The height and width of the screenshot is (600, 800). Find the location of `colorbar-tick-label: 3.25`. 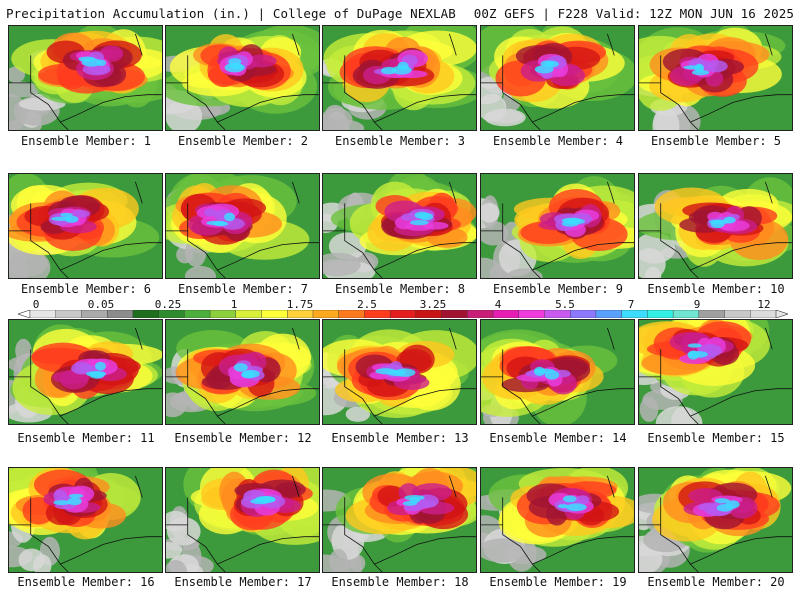

colorbar-tick-label: 3.25 is located at coordinates (433, 304).